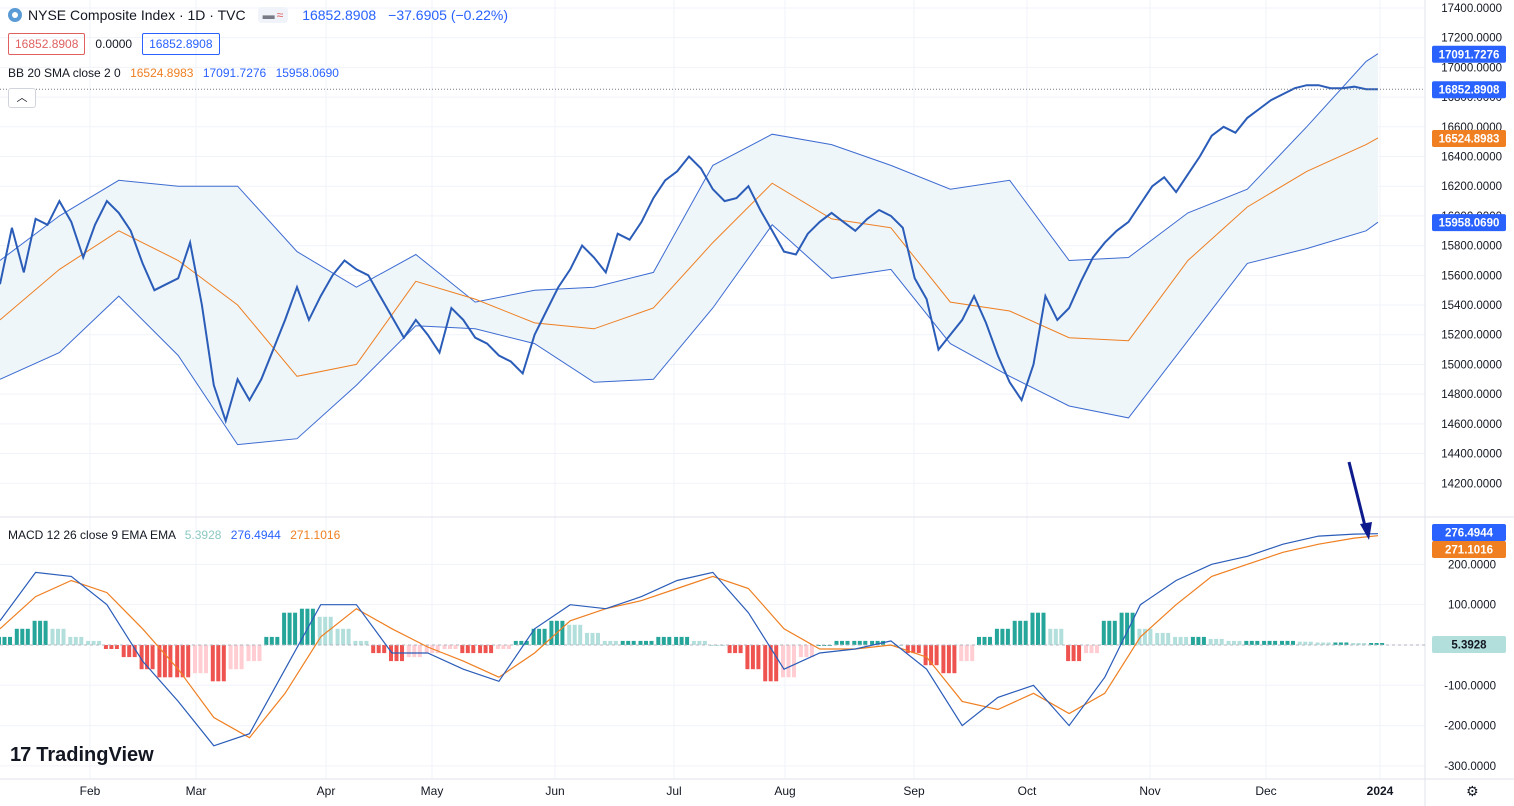 The height and width of the screenshot is (806, 1514). Describe the element at coordinates (137, 15) in the screenshot. I see `symbol-title: NYSE Composite Index · 1D · TVC` at that location.